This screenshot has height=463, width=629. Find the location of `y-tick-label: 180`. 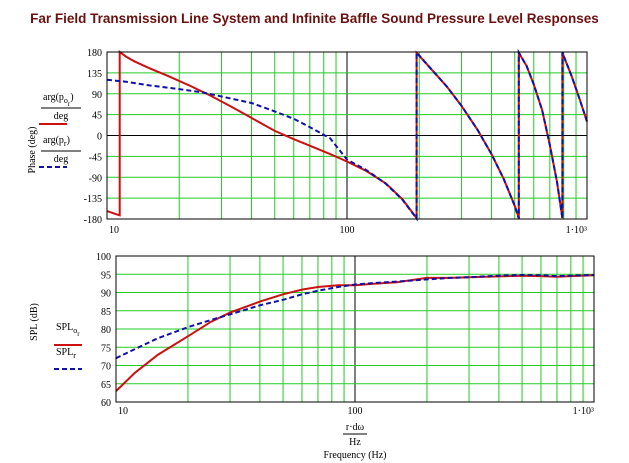

y-tick-label: 180 is located at coordinates (94, 53).